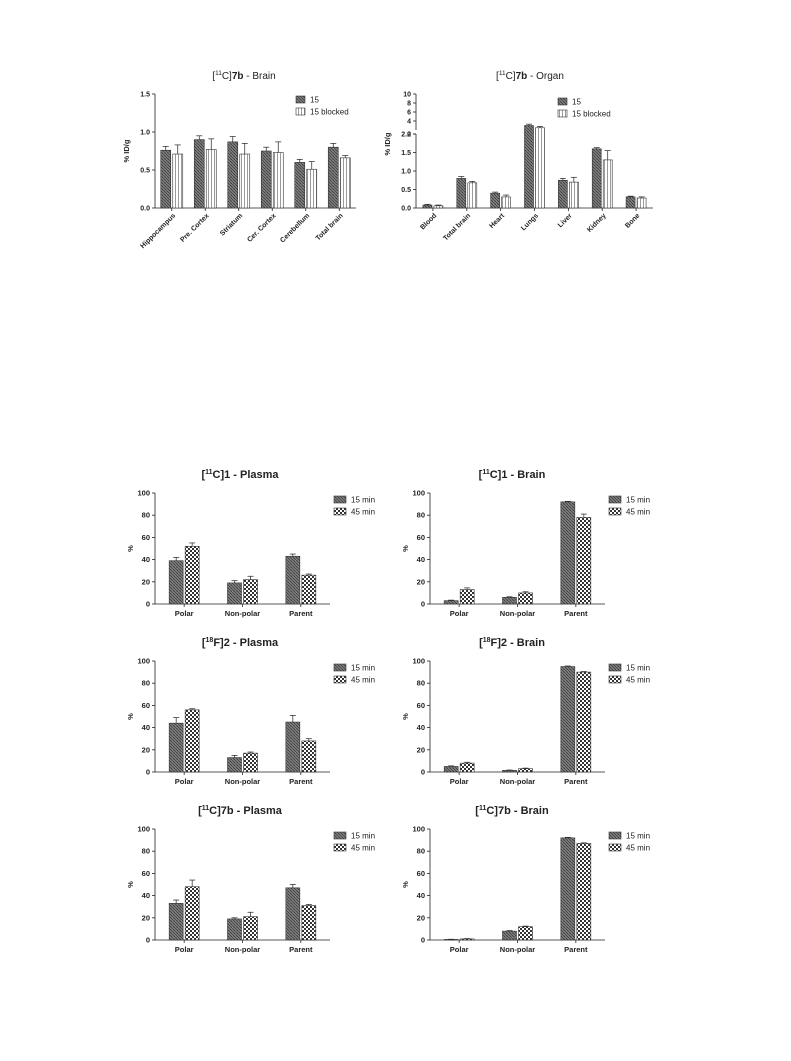 The height and width of the screenshot is (1061, 791). Describe the element at coordinates (145, 171) in the screenshot. I see `y-tick-label: 0.5` at that location.